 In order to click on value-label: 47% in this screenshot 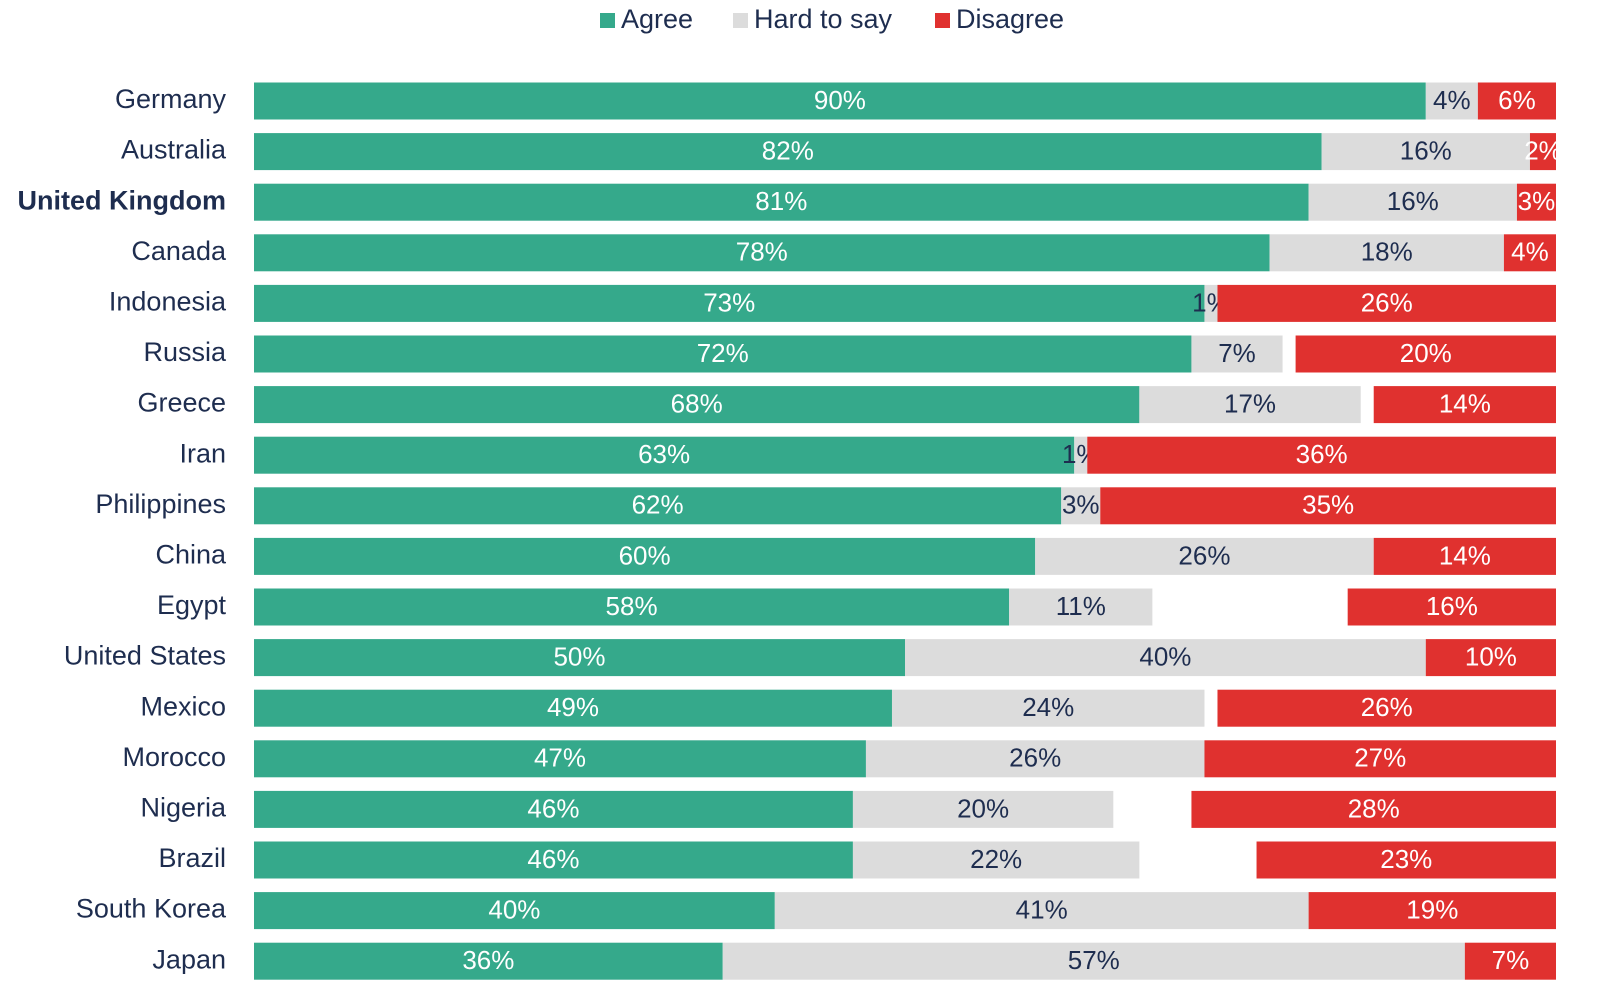, I will do `click(560, 758)`.